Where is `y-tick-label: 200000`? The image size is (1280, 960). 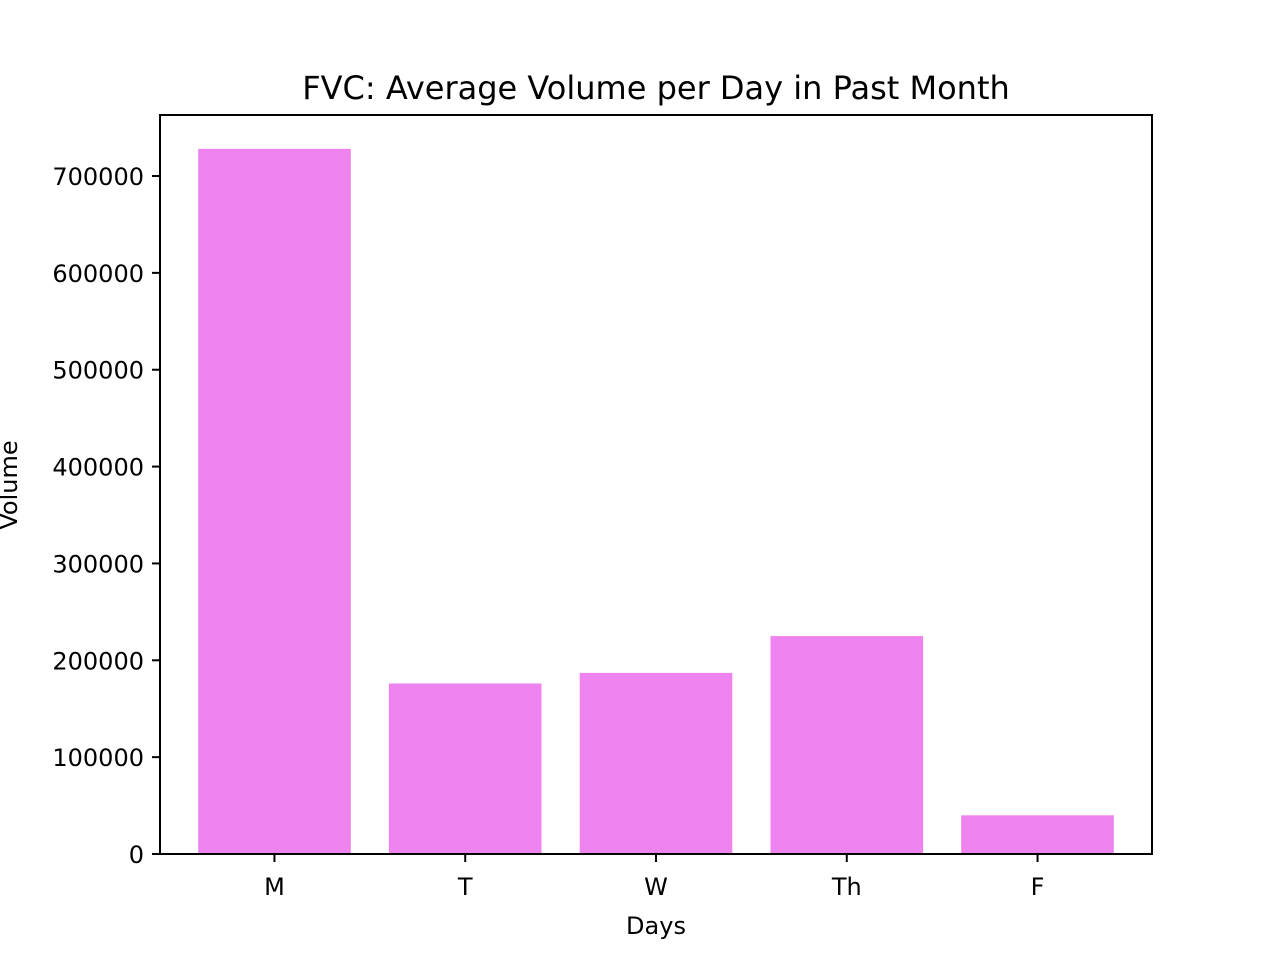
y-tick-label: 200000 is located at coordinates (98, 661).